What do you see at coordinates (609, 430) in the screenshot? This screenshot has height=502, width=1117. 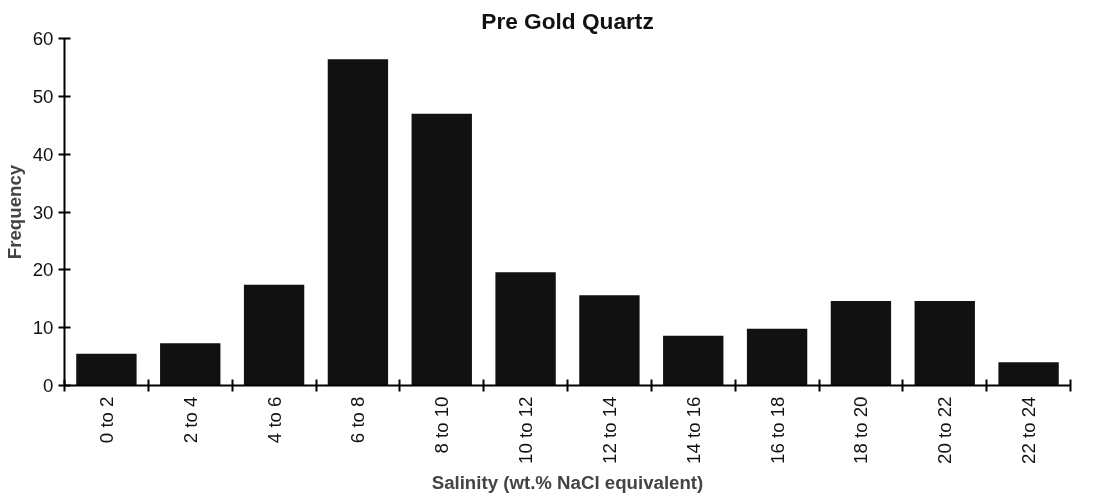 I see `x-tick-label: 12 to 14` at bounding box center [609, 430].